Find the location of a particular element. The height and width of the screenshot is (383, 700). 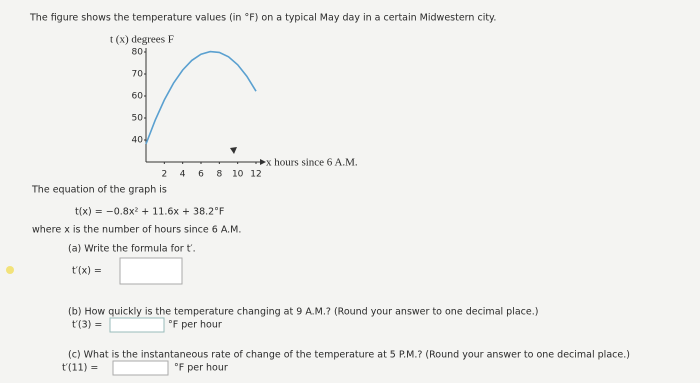

cursor-arrow is located at coordinates (233, 150).